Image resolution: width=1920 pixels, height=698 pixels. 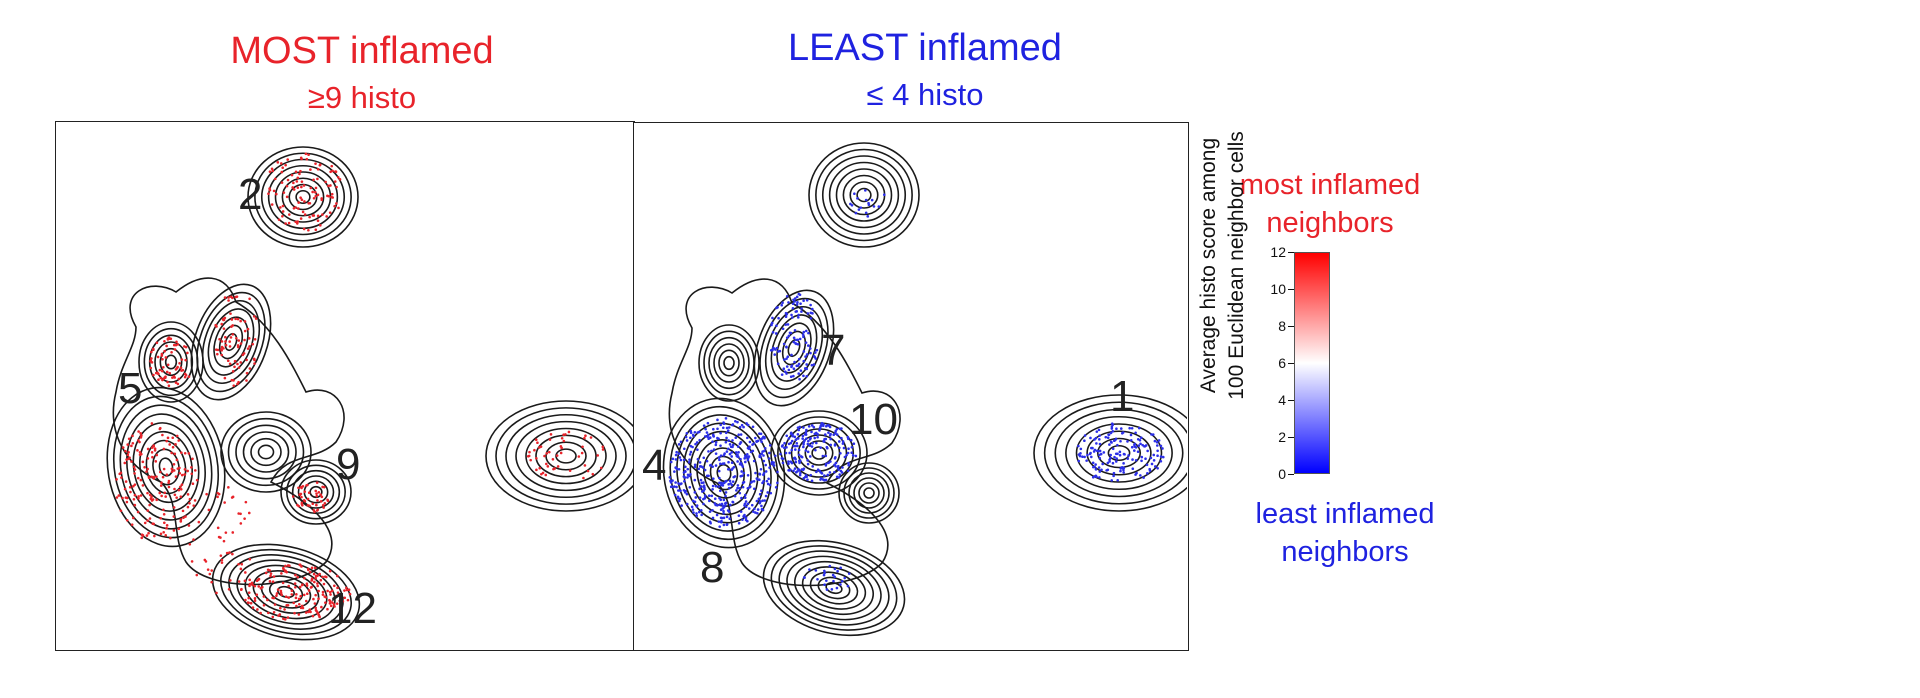 What do you see at coordinates (348, 464) in the screenshot?
I see `cluster-label-9: 9` at bounding box center [348, 464].